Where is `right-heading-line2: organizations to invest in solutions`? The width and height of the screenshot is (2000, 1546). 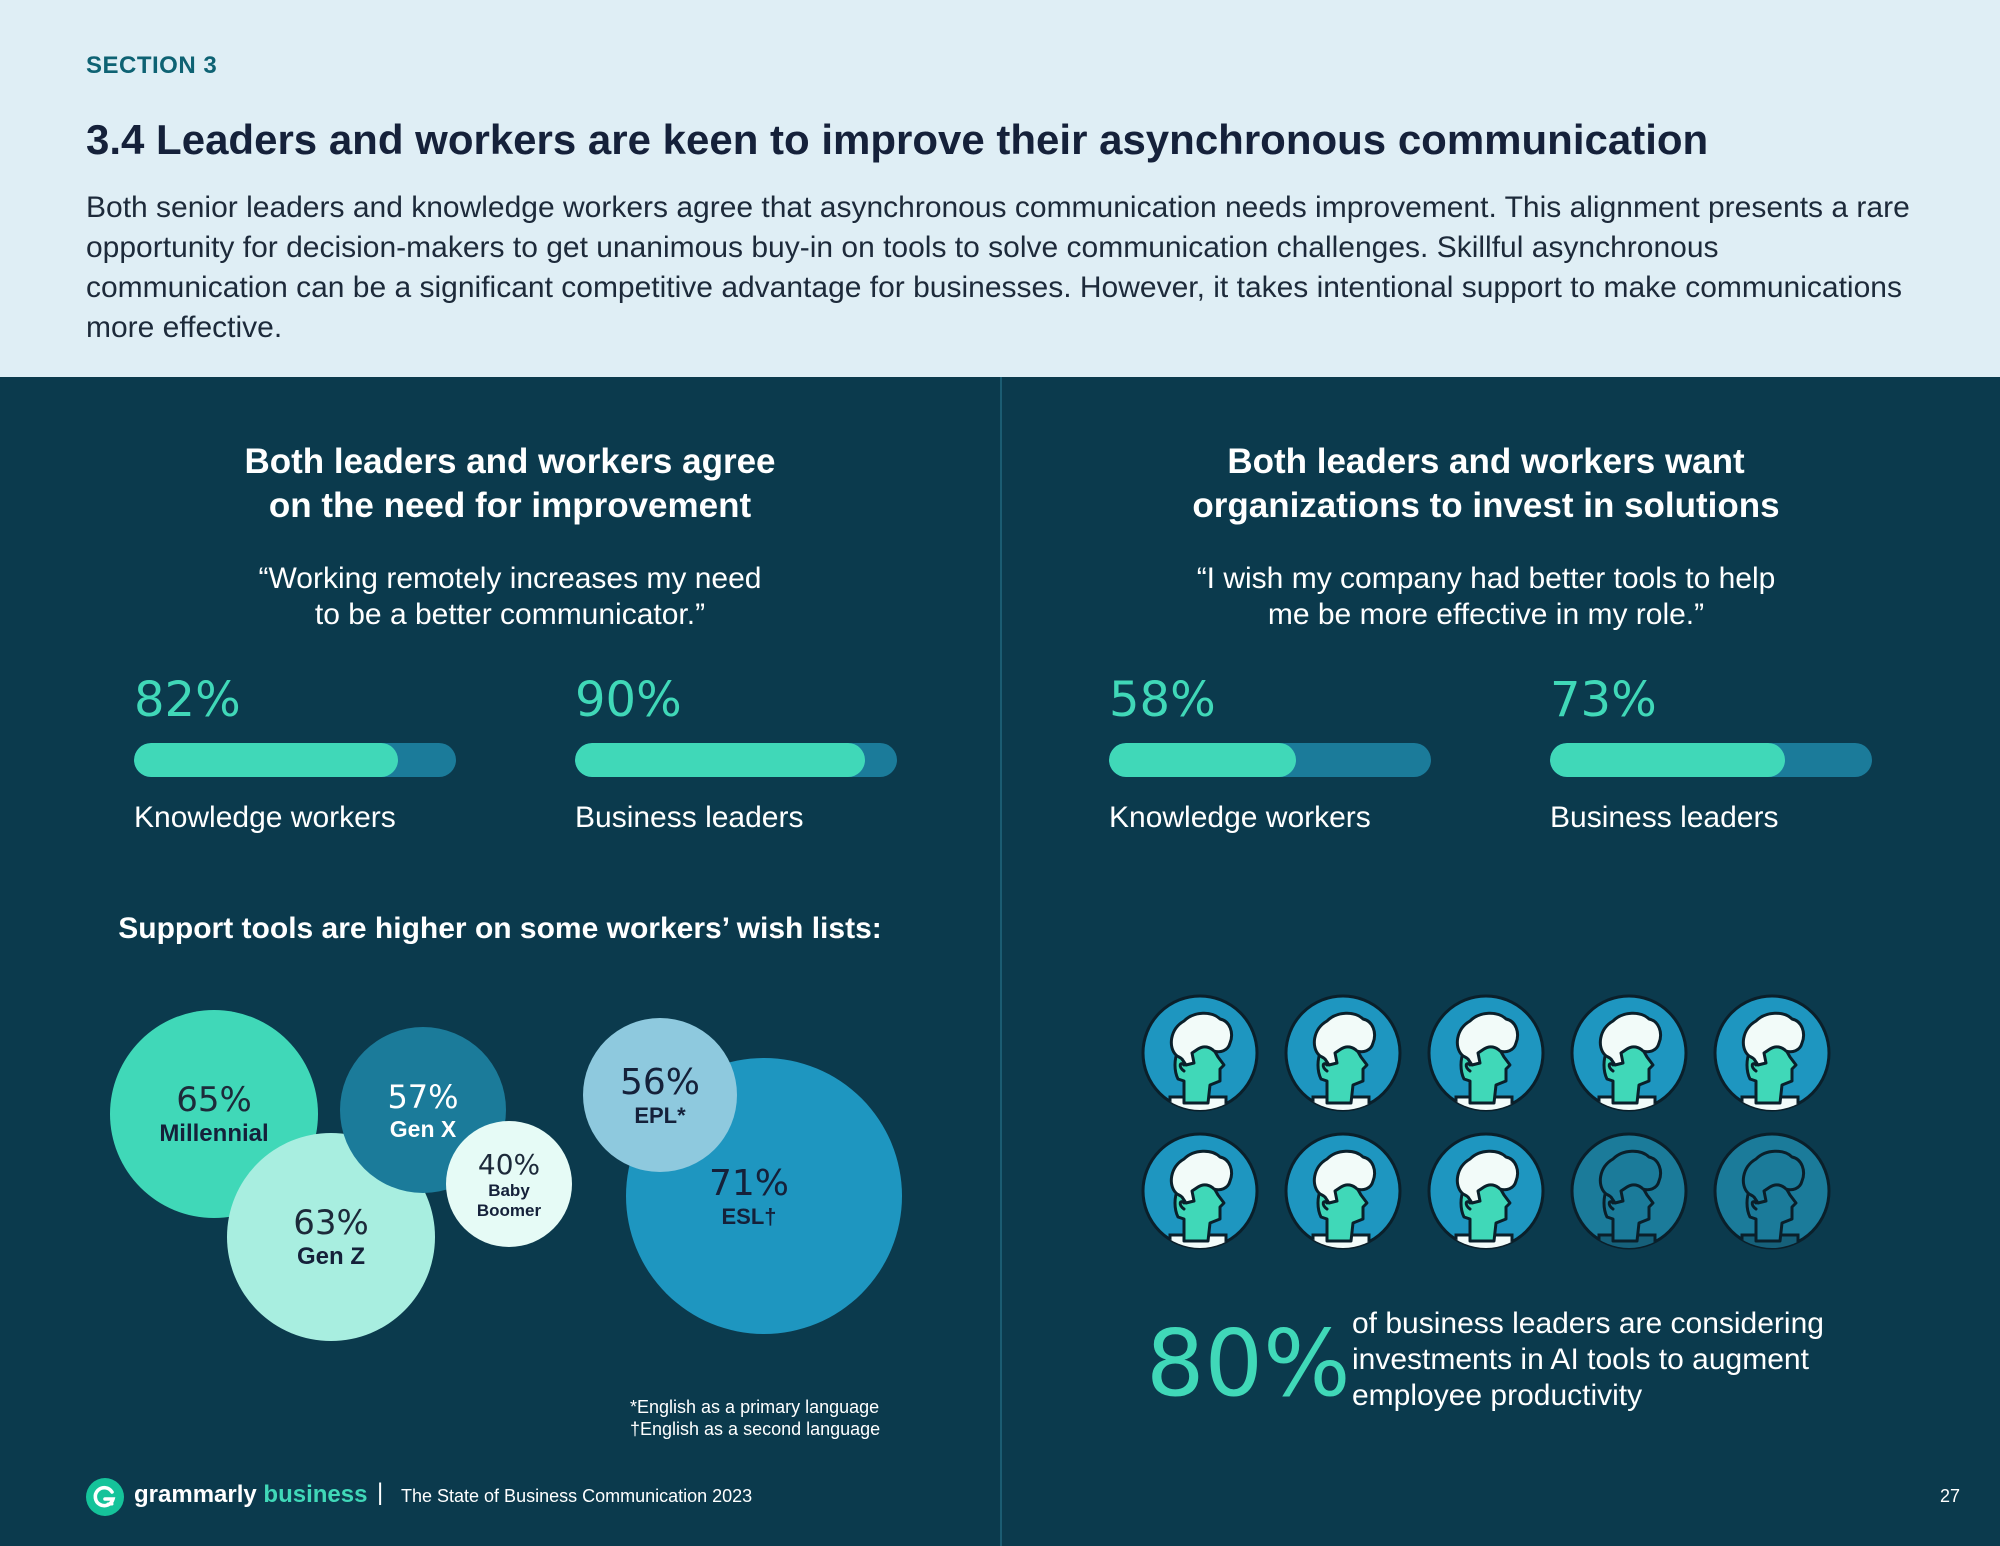 right-heading-line2: organizations to invest in solutions is located at coordinates (1486, 505).